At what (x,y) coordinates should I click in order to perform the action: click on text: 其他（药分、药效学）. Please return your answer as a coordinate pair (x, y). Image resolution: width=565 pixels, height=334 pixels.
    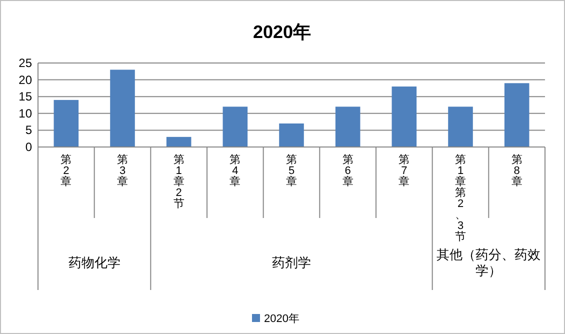
    Looking at the image, I should click on (488, 262).